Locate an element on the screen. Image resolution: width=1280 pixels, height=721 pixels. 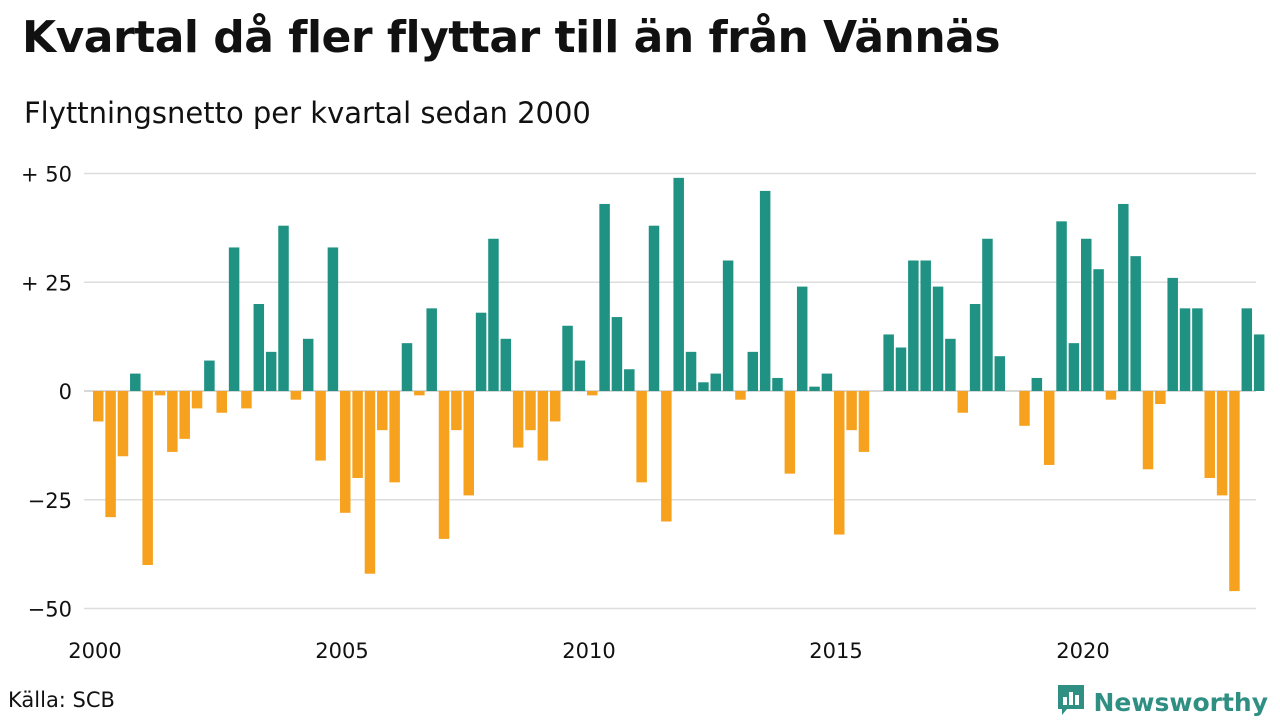
y-tick-label: −25 is located at coordinates (50, 501).